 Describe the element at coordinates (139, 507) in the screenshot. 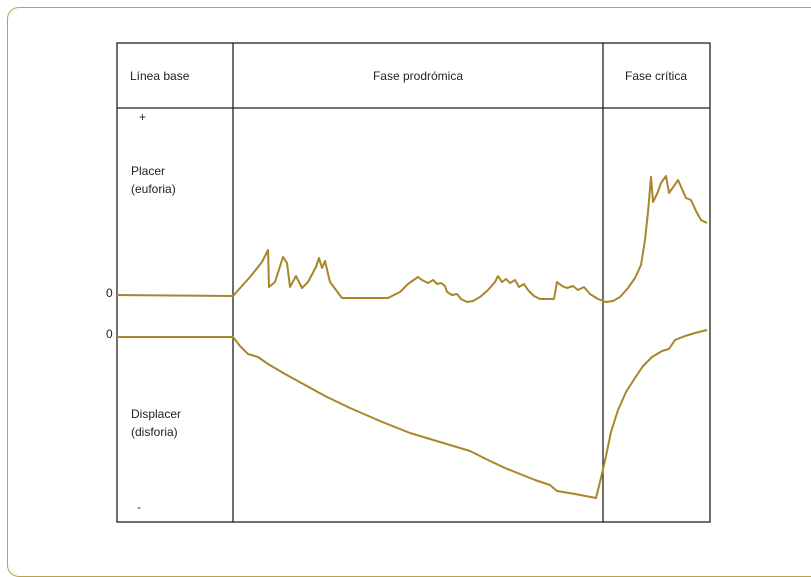

I see `minus-sign: -` at that location.